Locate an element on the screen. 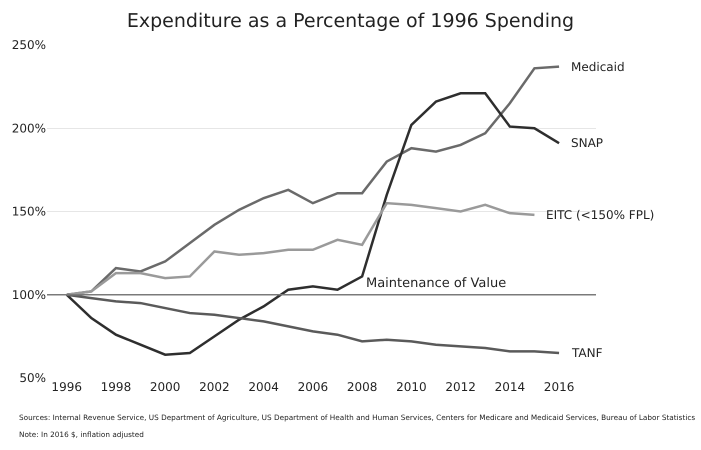 This screenshot has height=450, width=701. x-tick-label: 2002 is located at coordinates (214, 387).